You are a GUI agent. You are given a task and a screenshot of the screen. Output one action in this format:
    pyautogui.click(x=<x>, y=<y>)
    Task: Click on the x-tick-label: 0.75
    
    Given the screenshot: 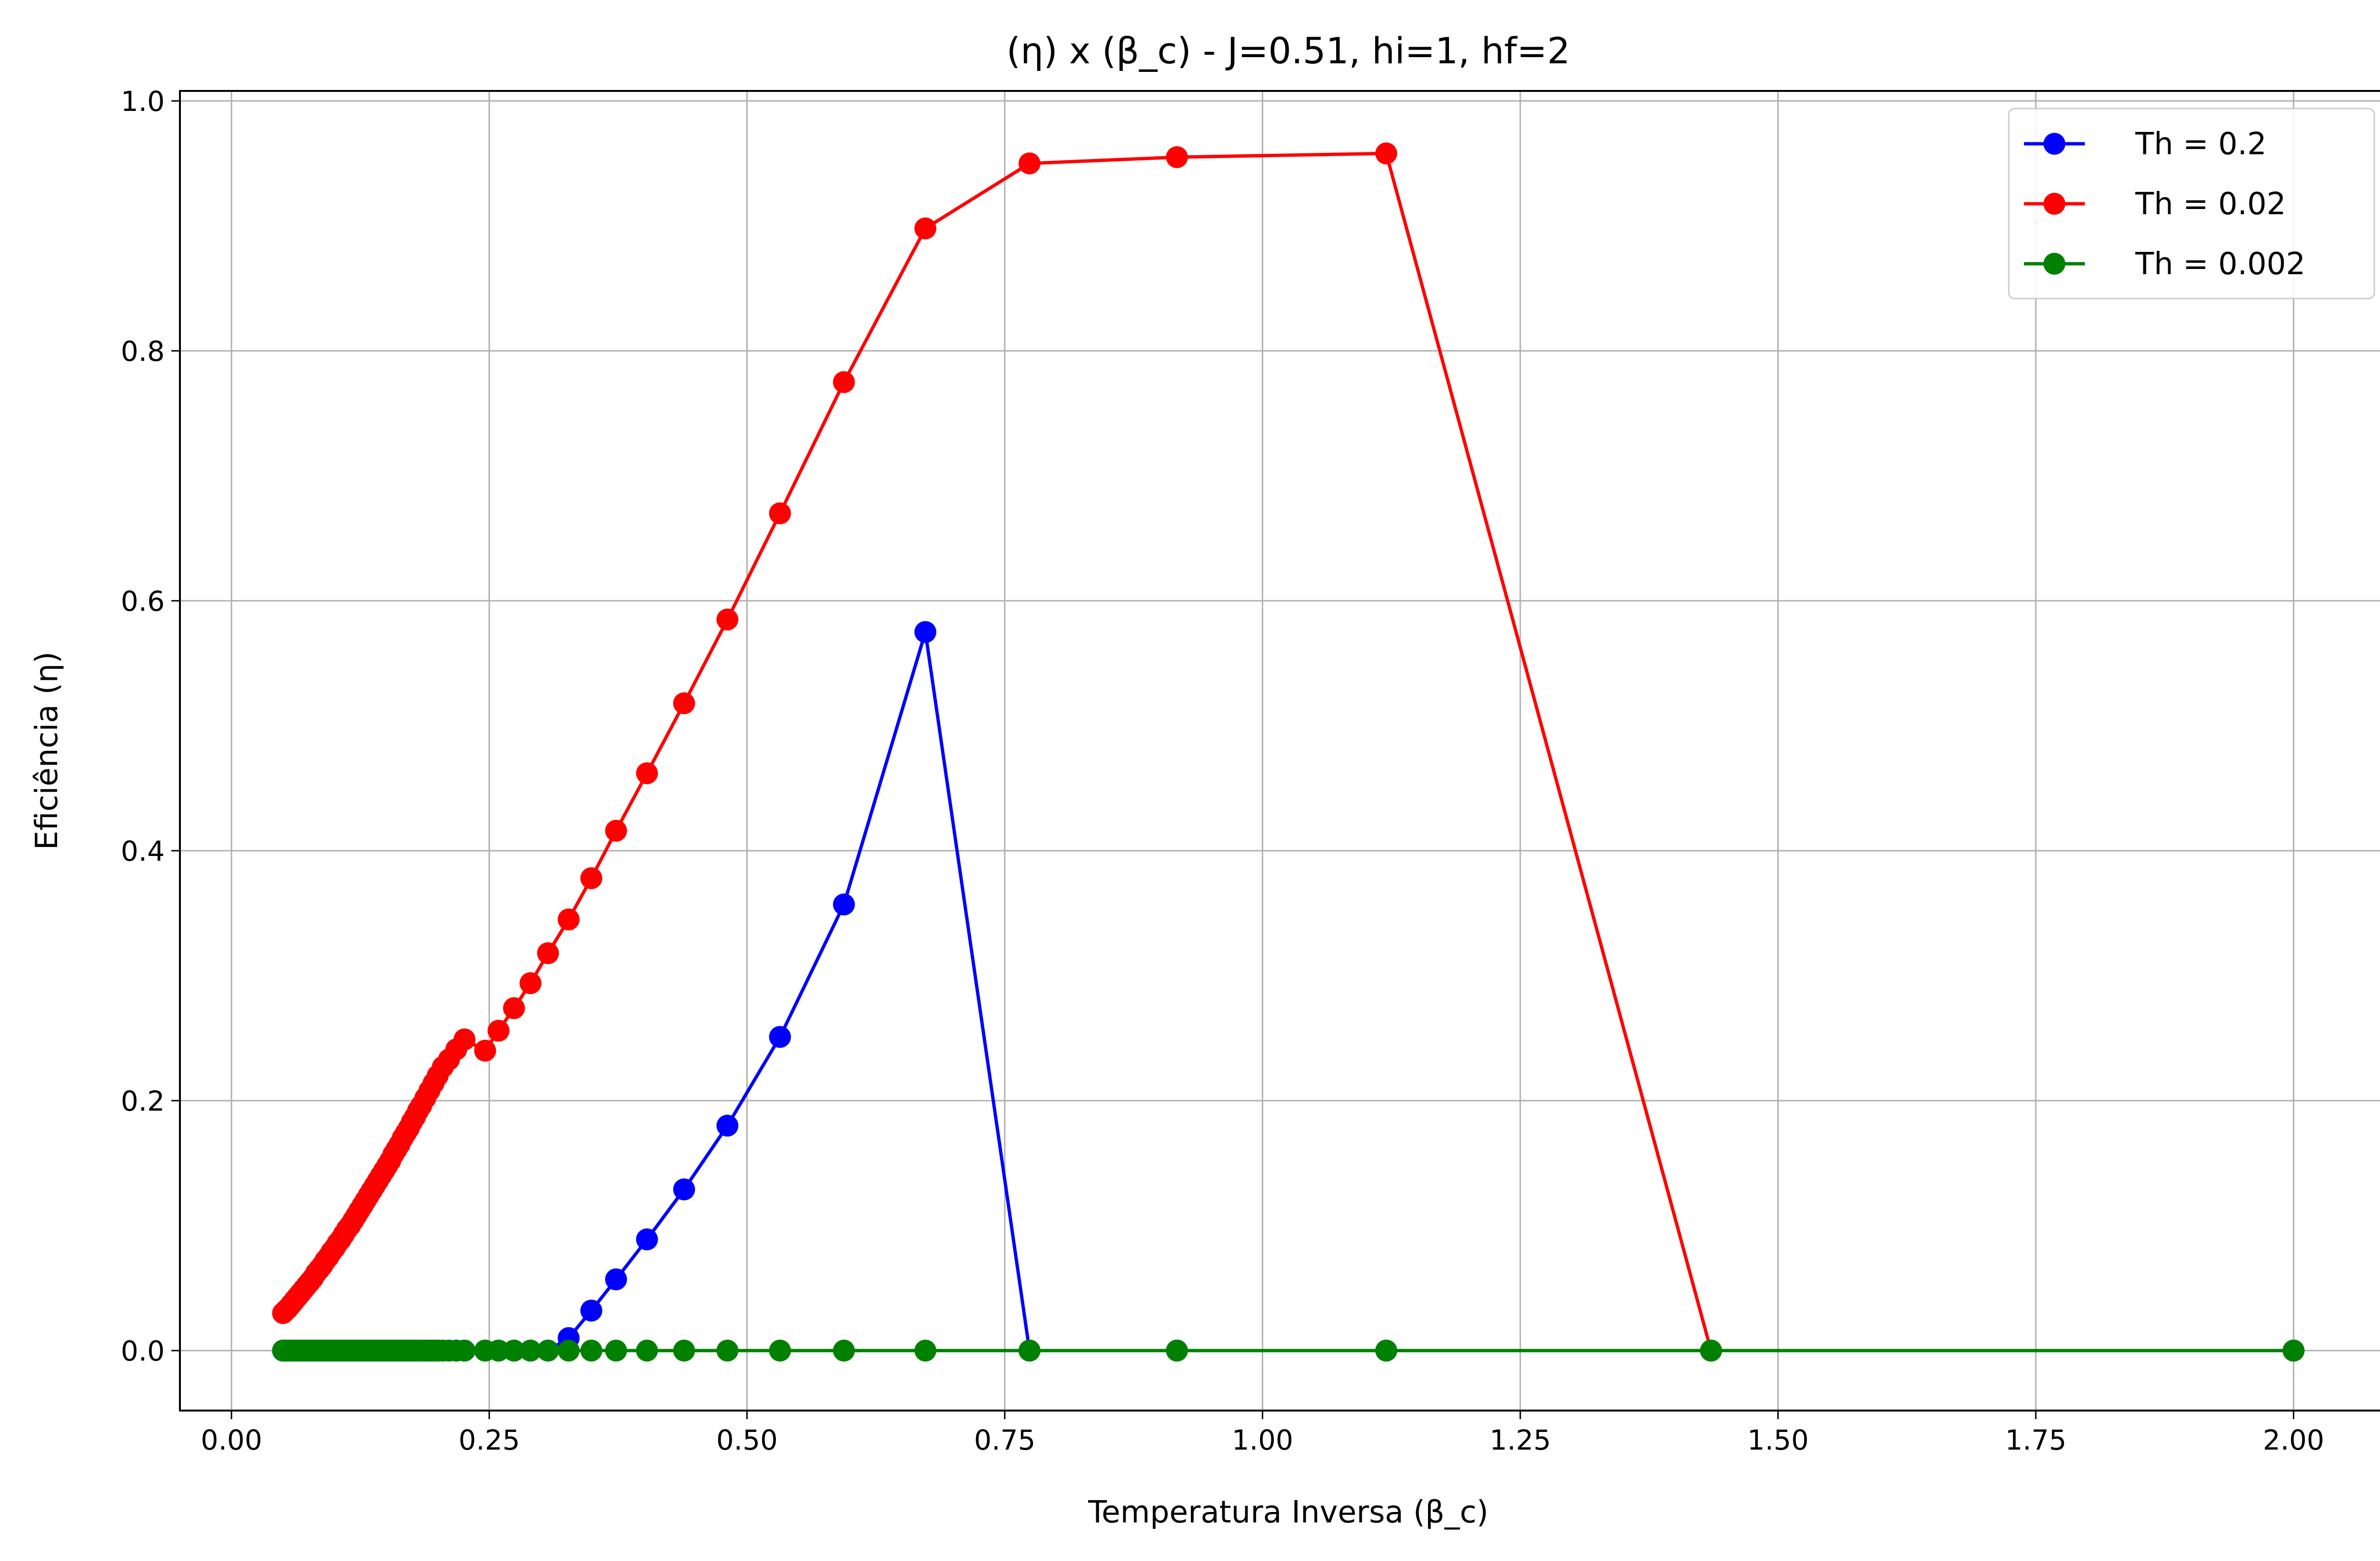 What is the action you would take?
    pyautogui.click(x=1004, y=1440)
    